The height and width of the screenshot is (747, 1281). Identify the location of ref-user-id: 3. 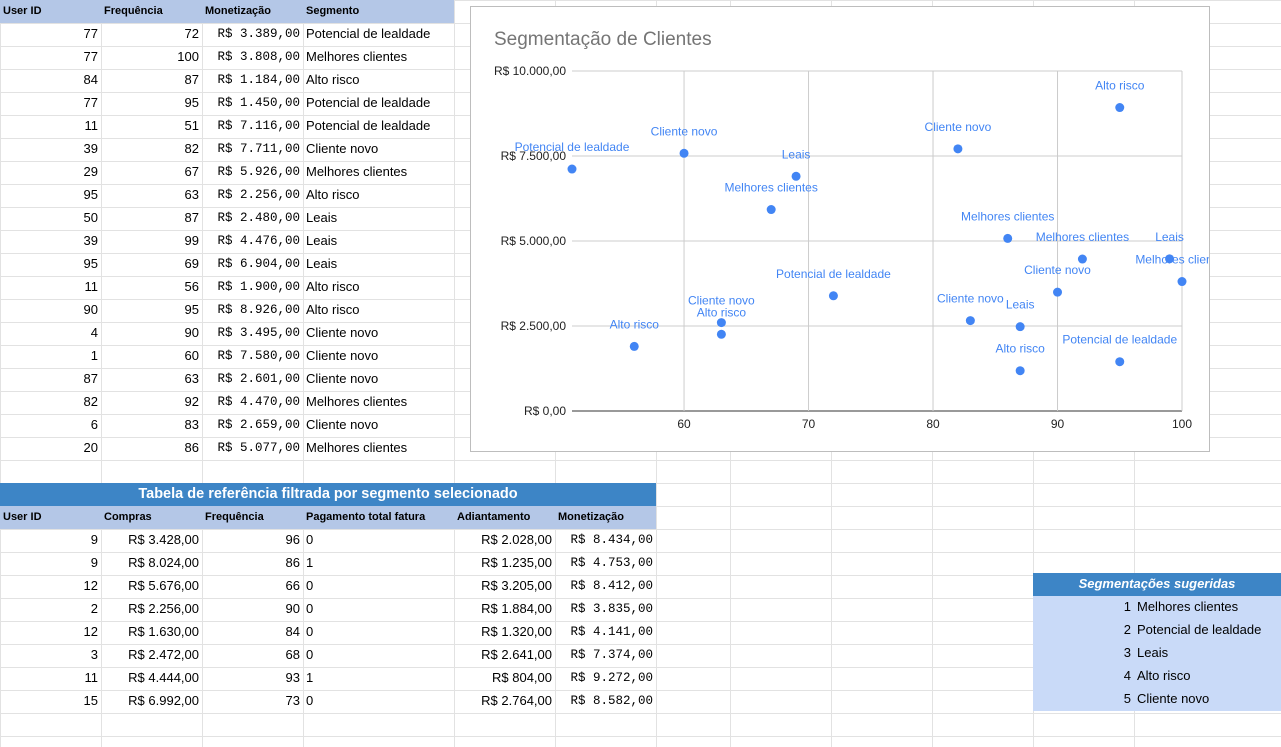
(94, 654).